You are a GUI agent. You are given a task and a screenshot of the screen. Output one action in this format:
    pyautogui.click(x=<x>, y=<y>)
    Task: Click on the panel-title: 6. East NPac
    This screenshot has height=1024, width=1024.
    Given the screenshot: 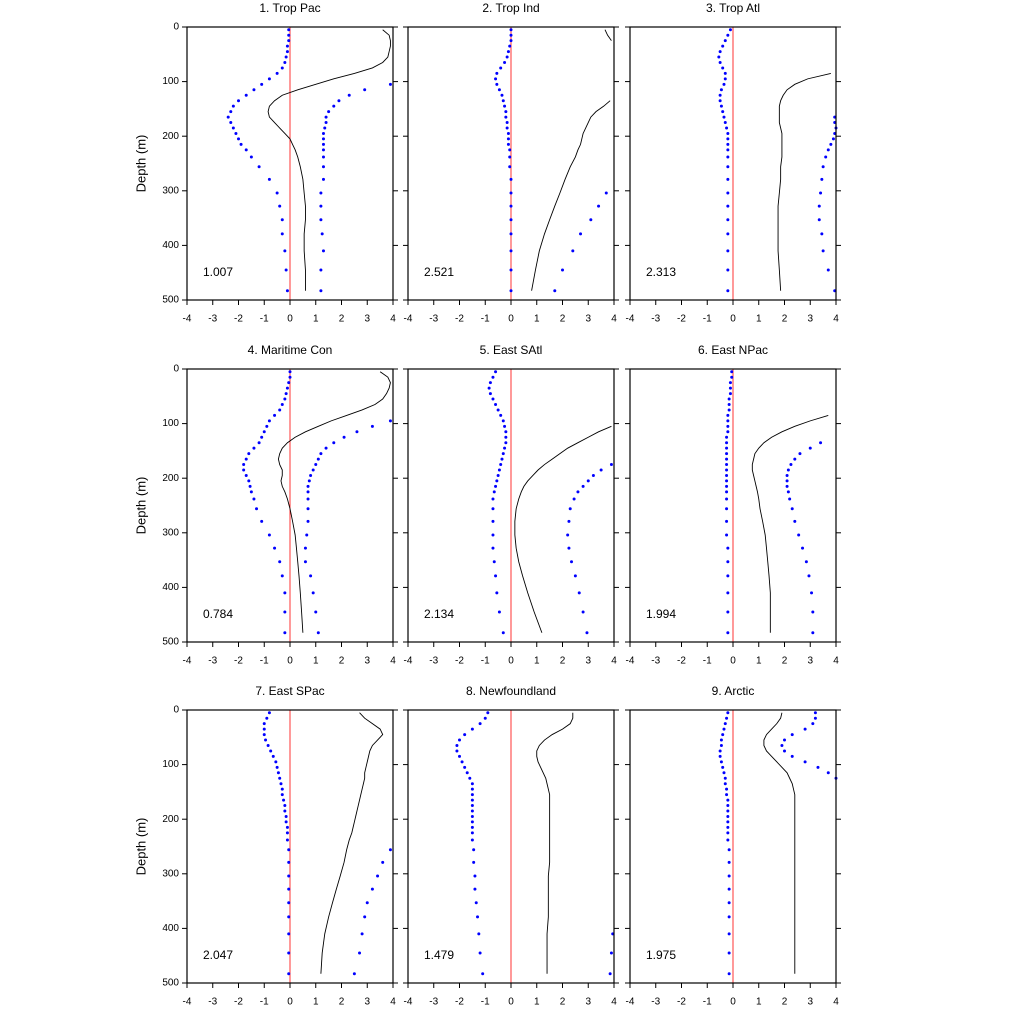 What is the action you would take?
    pyautogui.click(x=733, y=350)
    